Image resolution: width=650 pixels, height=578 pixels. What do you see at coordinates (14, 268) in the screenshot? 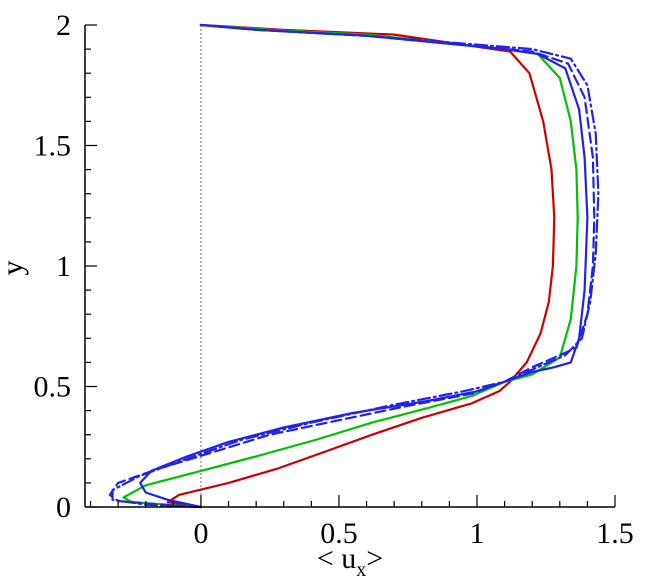
I see `y-axis-label: y` at bounding box center [14, 268].